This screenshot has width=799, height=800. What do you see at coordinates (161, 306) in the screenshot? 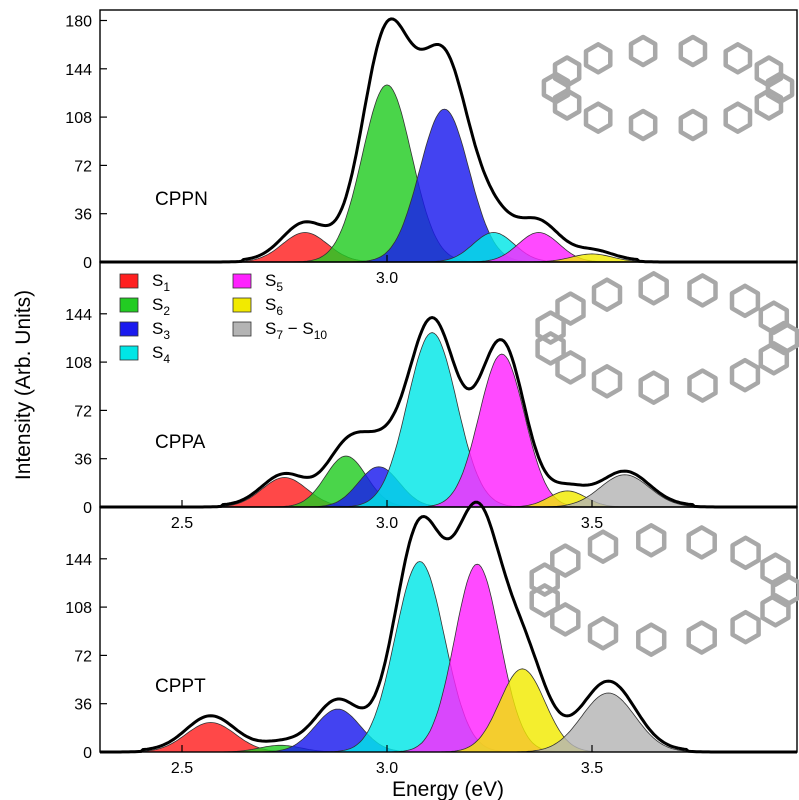
I see `legend-label: S2` at bounding box center [161, 306].